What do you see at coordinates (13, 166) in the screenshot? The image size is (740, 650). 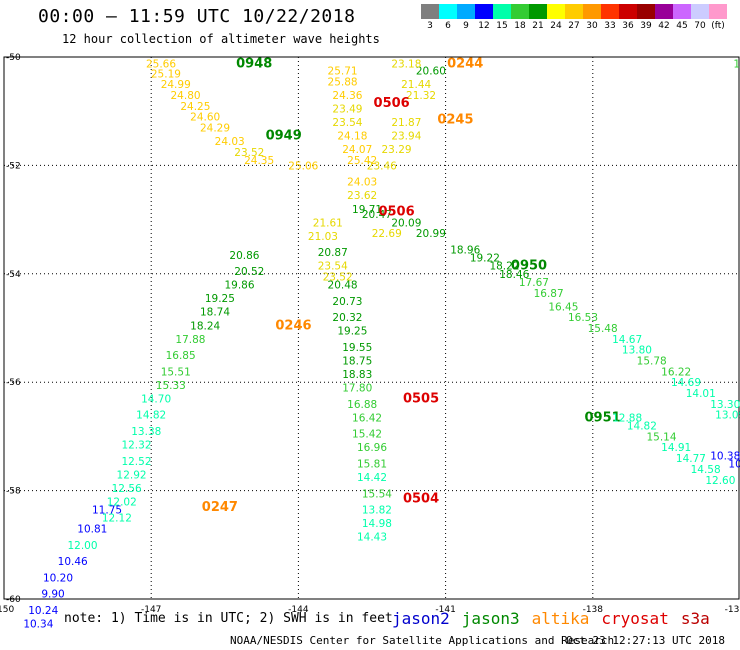 I see `y-tick-label: -52` at bounding box center [13, 166].